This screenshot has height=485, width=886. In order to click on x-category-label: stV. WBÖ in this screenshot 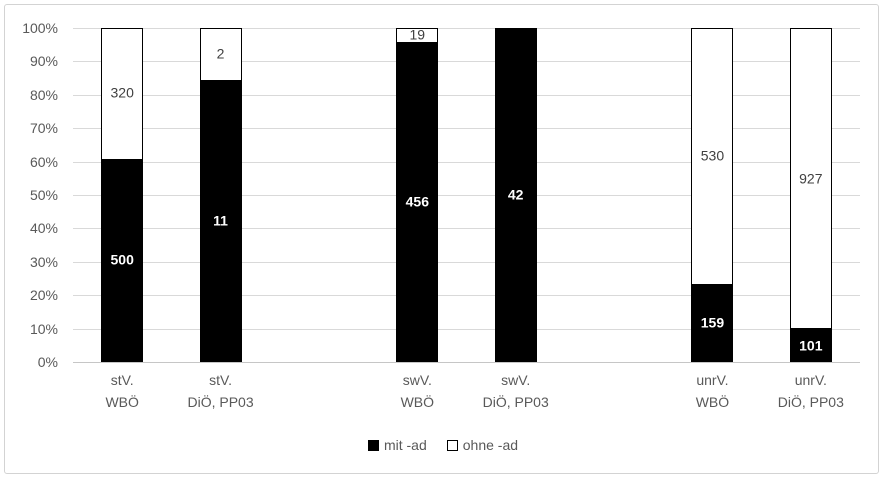, I will do `click(122, 391)`.